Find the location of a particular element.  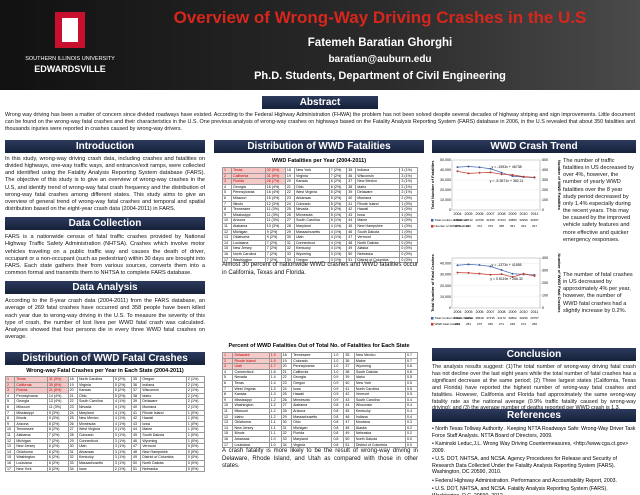

table-cell: Arkansas is located at coordinates (251, 439).